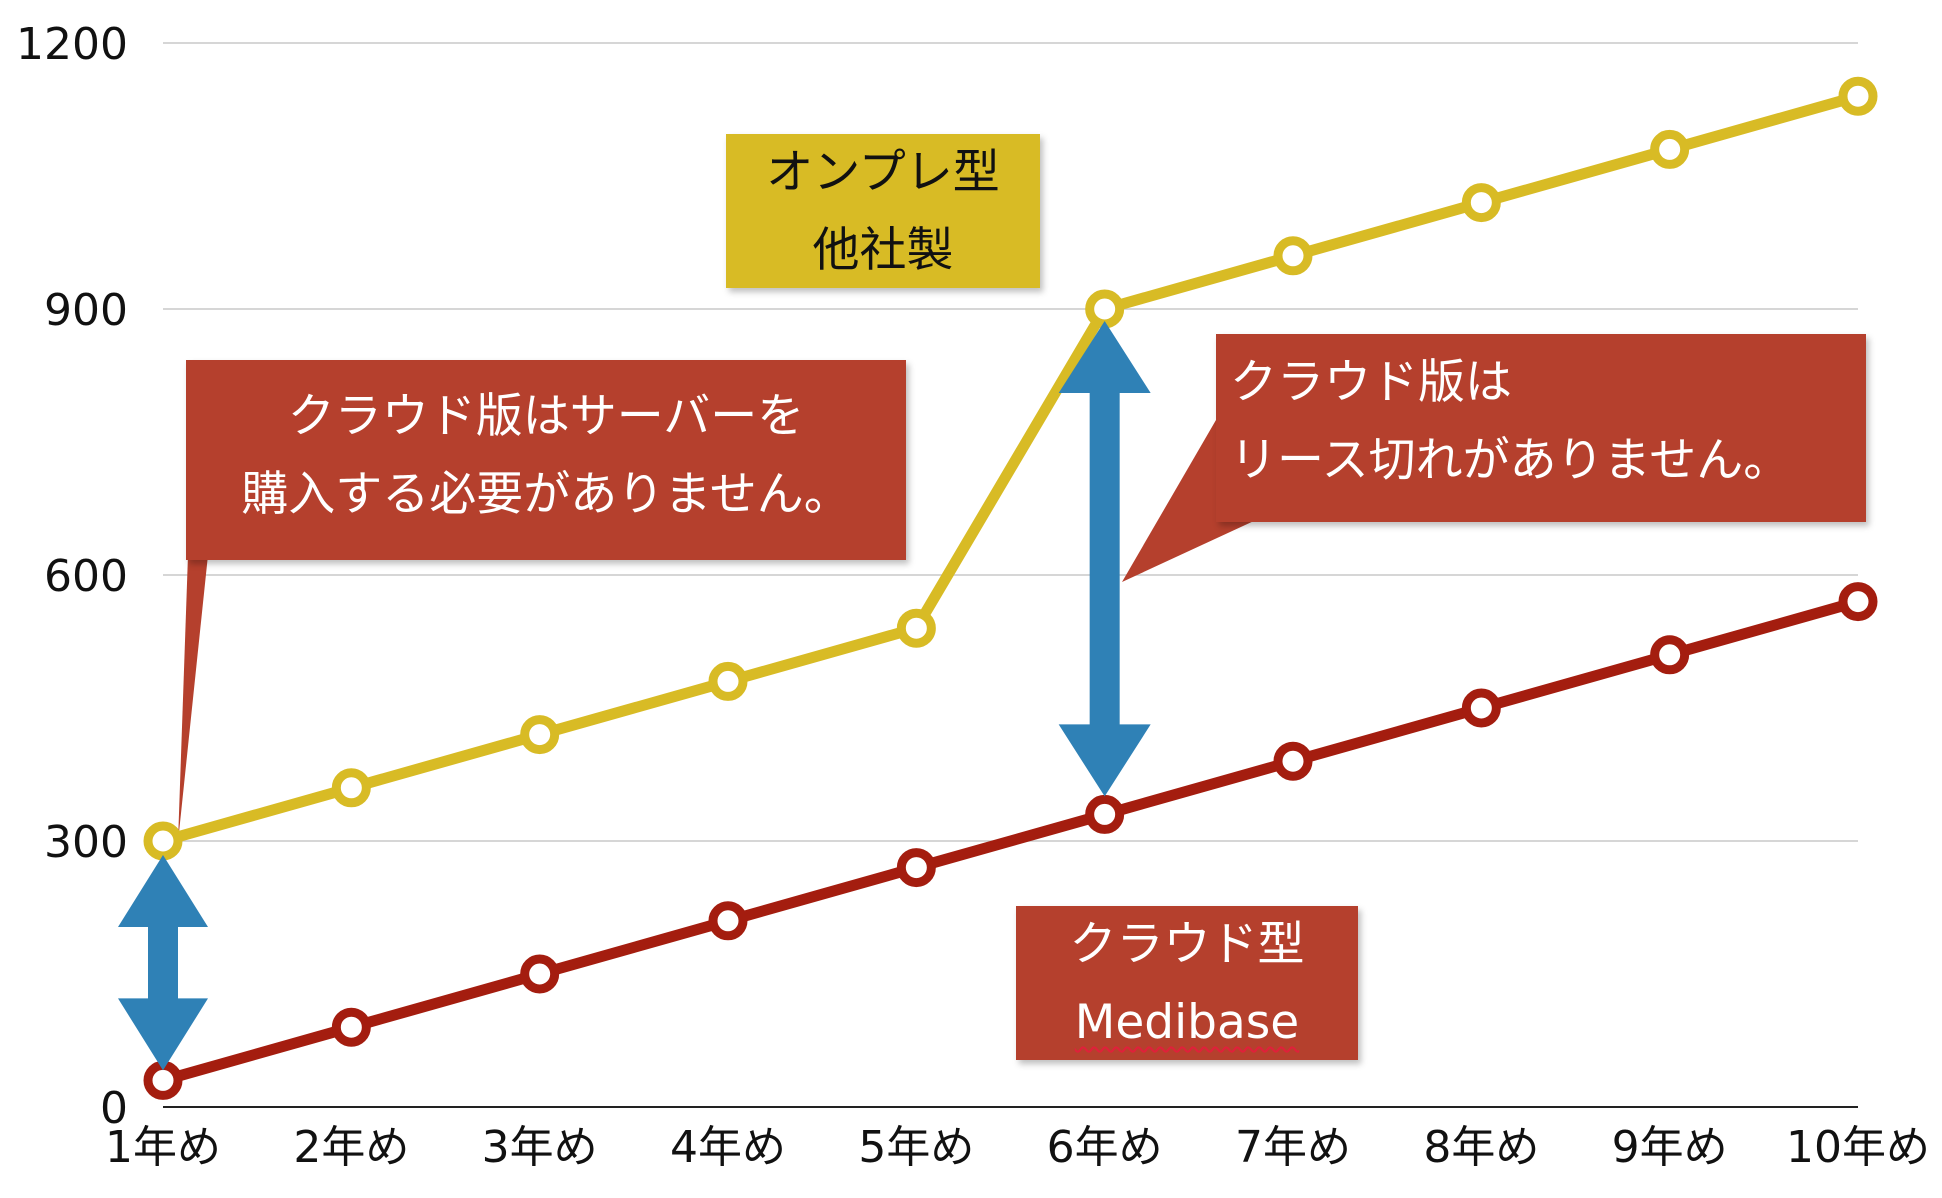 Image resolution: width=1942 pixels, height=1198 pixels. I want to click on x-tick-label: 5年め, so click(916, 1147).